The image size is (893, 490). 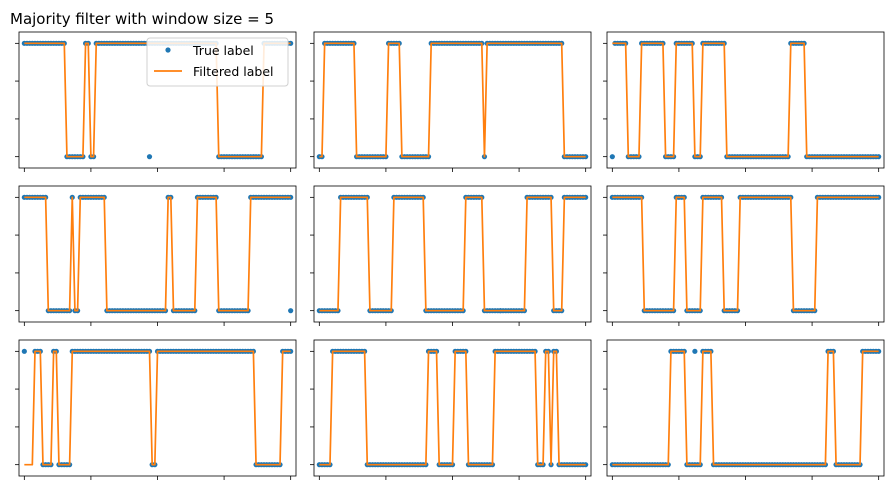 I want to click on panel-1-true-point, so click(x=149, y=157).